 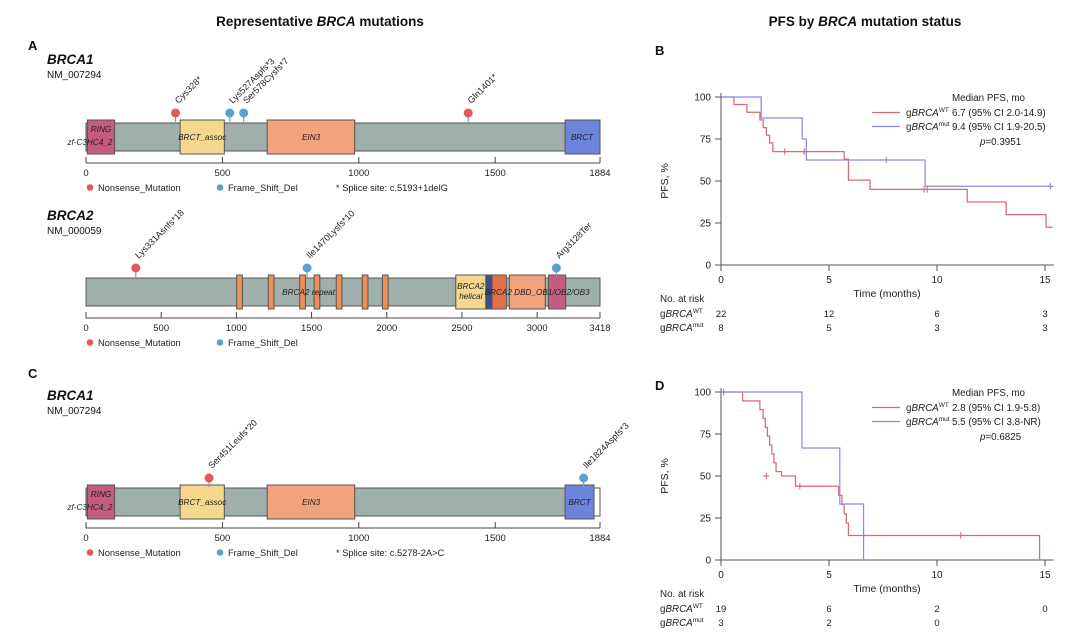 I want to click on svg-text: 10, so click(x=937, y=280).